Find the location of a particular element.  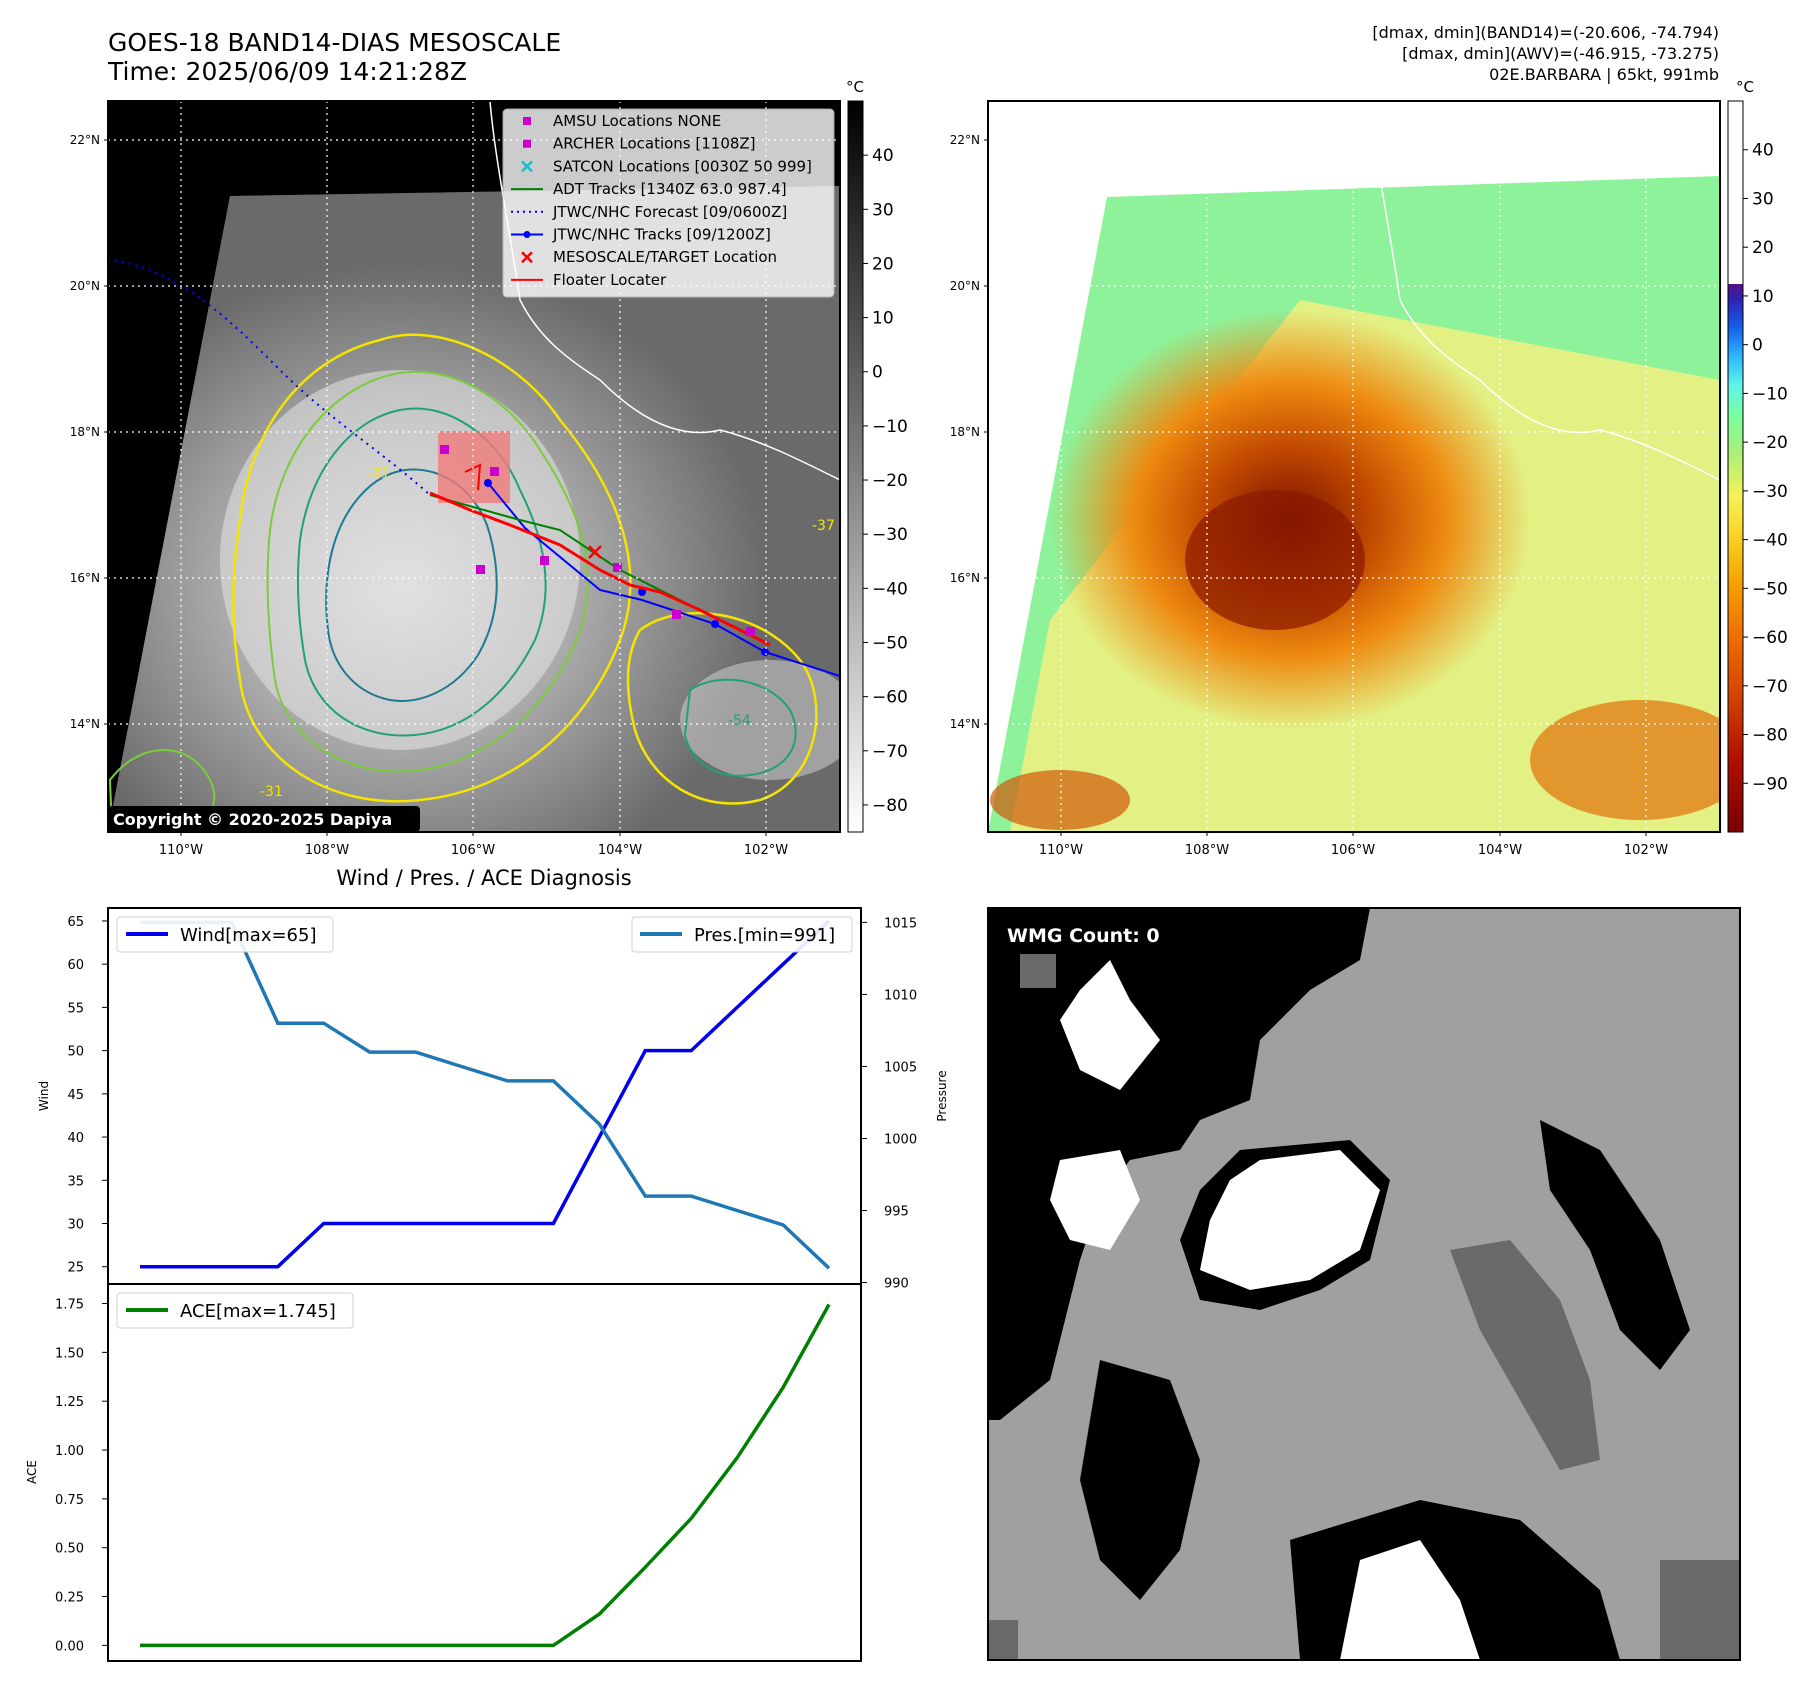

wmg-label-box is located at coordinates (1088, 936).